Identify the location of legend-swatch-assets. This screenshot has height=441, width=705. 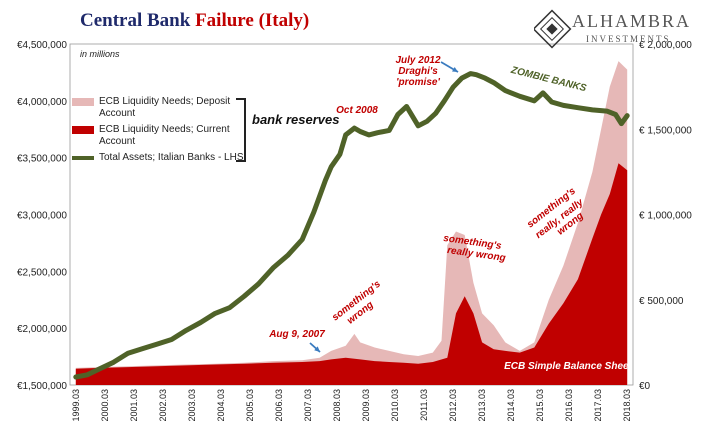
(83, 158).